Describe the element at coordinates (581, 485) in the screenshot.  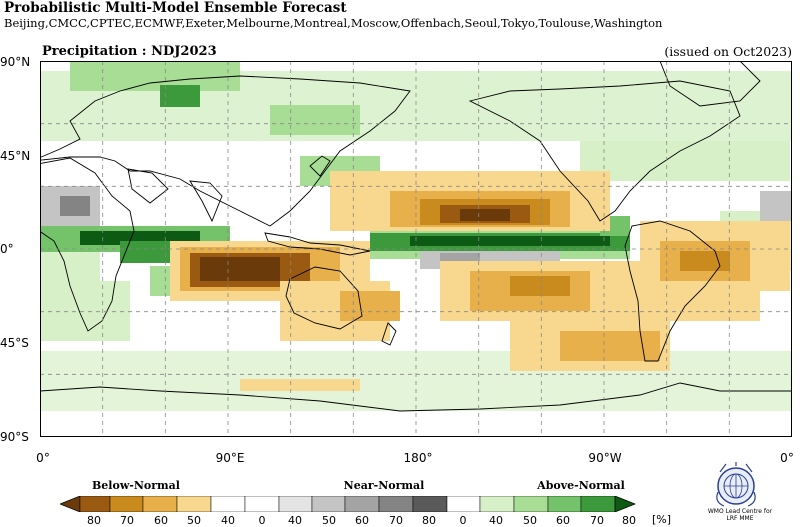
I see `above-normal-label: Above-Normal` at that location.